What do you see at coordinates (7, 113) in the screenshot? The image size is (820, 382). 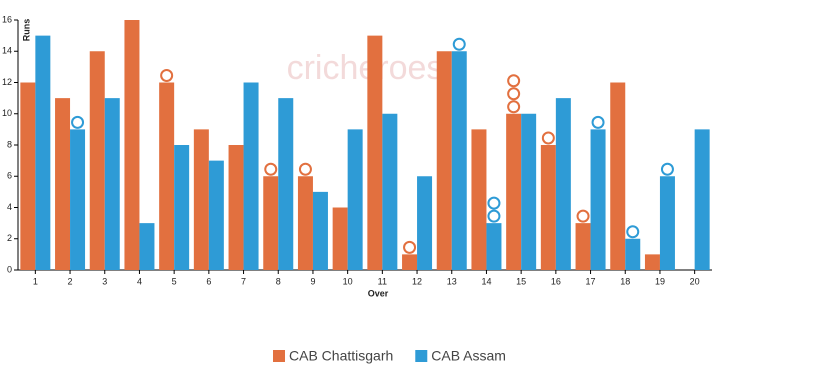 I see `y-tick-label: 10` at bounding box center [7, 113].